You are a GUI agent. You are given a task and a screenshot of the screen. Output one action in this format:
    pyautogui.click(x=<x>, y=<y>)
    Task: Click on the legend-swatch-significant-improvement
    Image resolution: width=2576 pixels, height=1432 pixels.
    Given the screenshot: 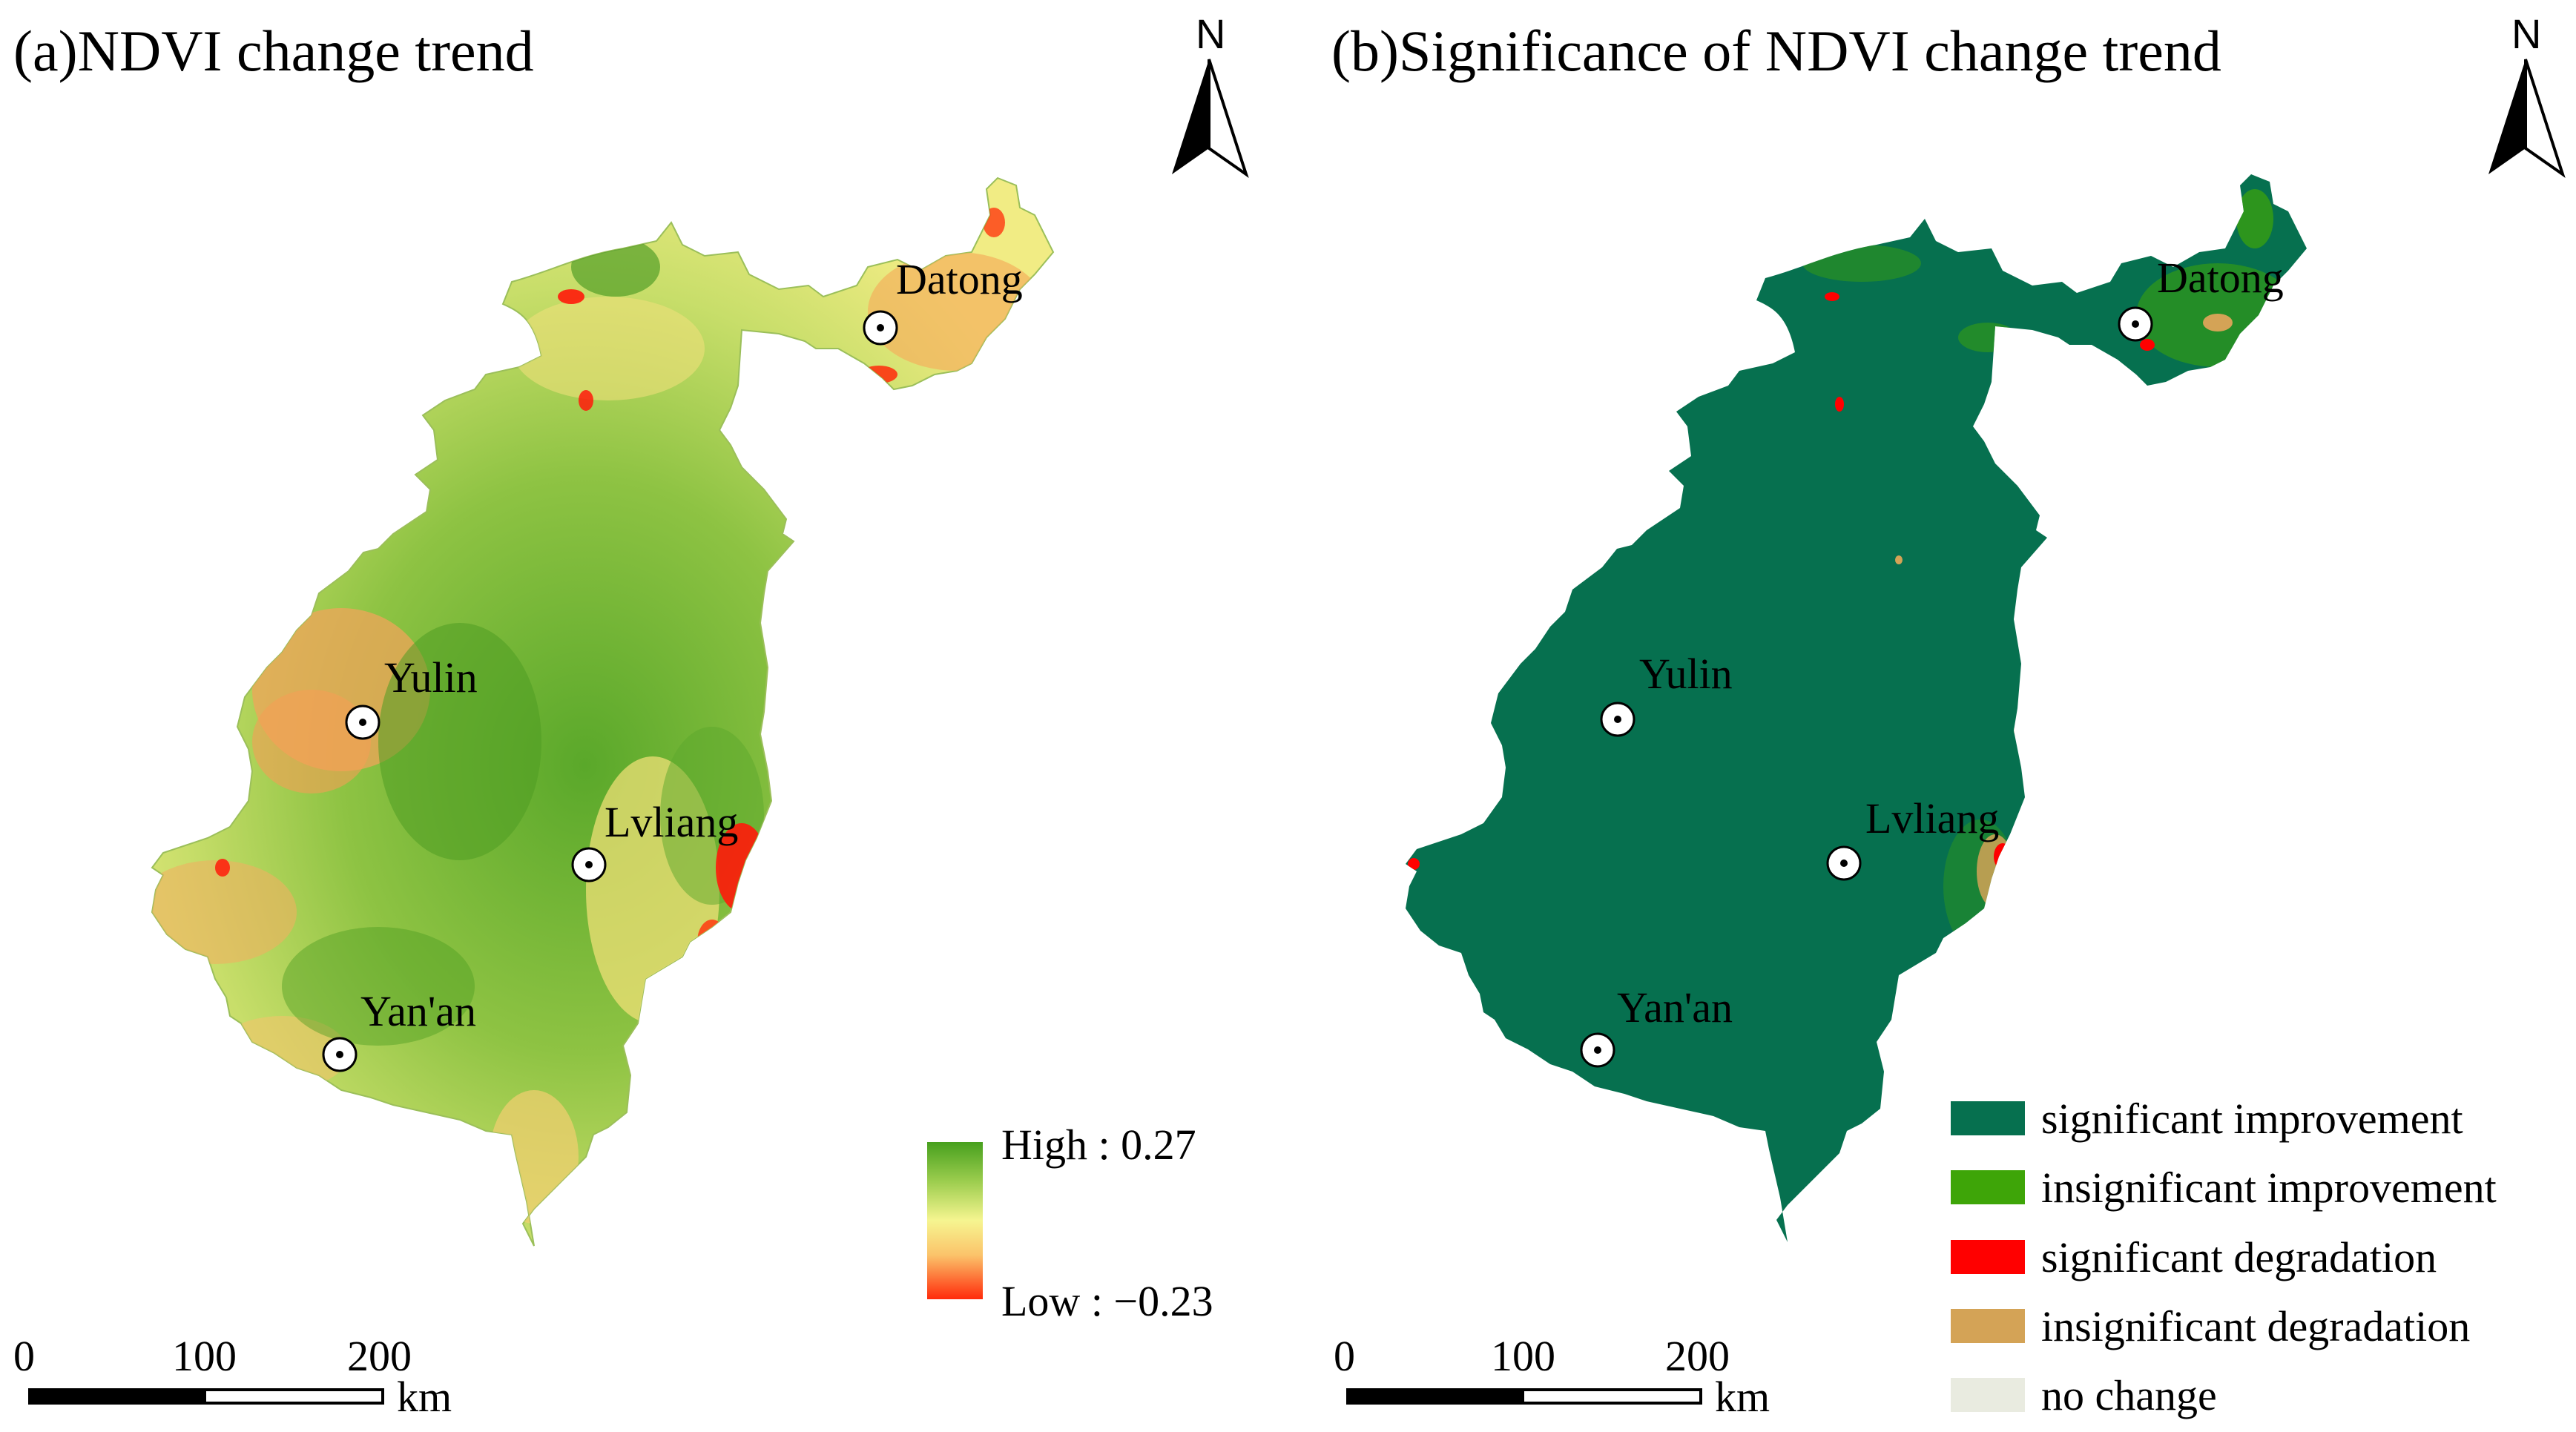 What is the action you would take?
    pyautogui.click(x=1988, y=1118)
    